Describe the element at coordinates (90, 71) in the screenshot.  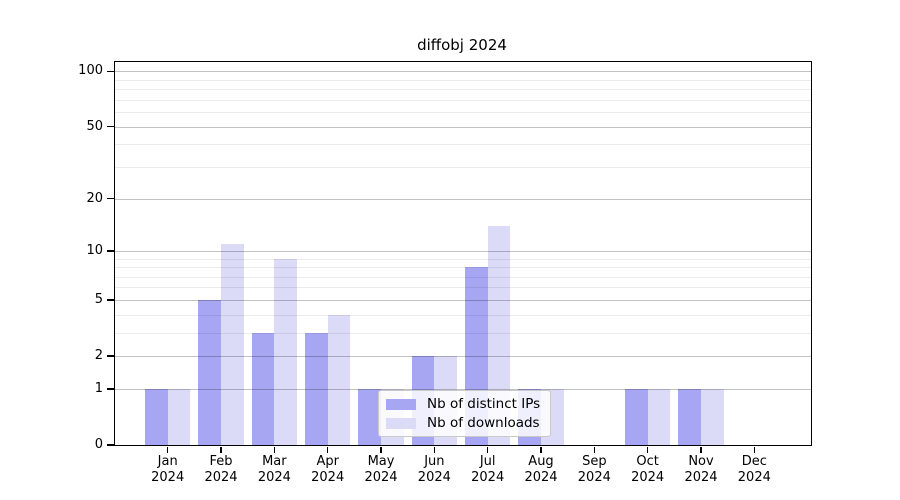
I see `y-tick-label-100: 100` at that location.